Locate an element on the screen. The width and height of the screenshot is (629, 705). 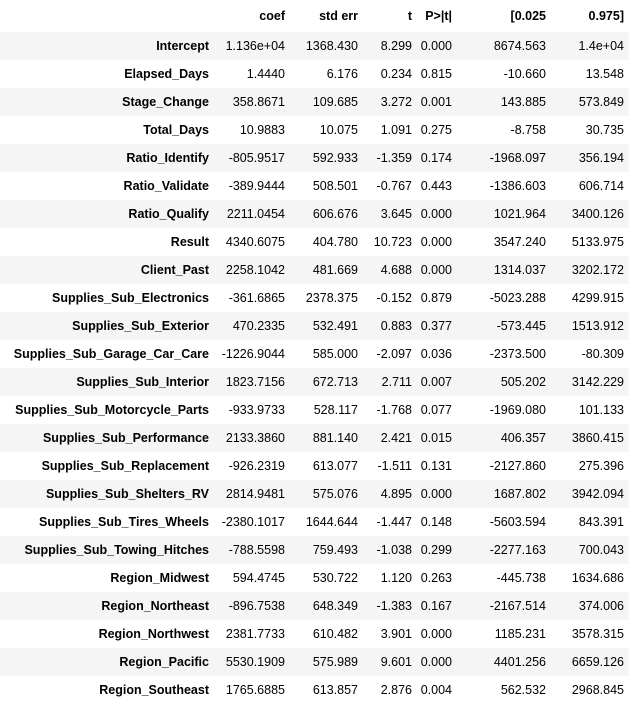
std-err-cell: 481.669 is located at coordinates (335, 270).